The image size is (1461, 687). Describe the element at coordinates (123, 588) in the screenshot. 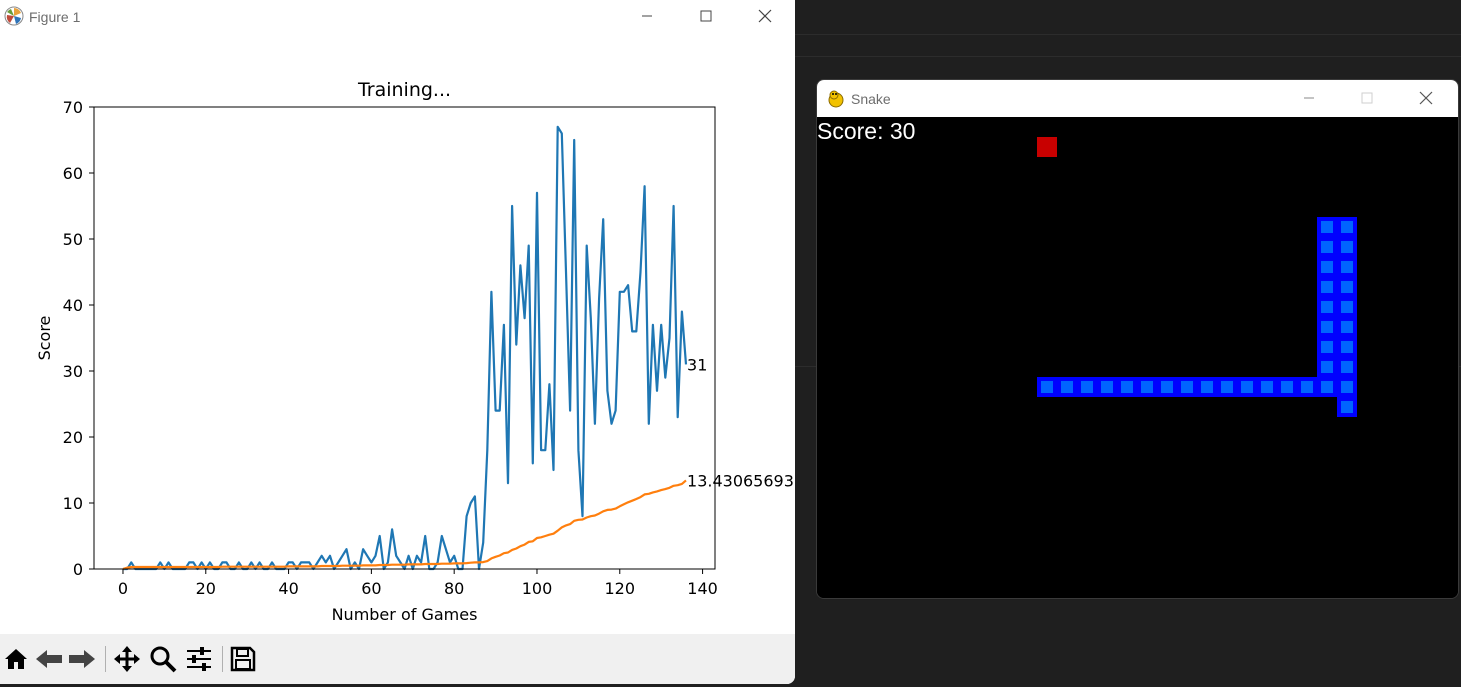

I see `x-tick-label: 0` at that location.